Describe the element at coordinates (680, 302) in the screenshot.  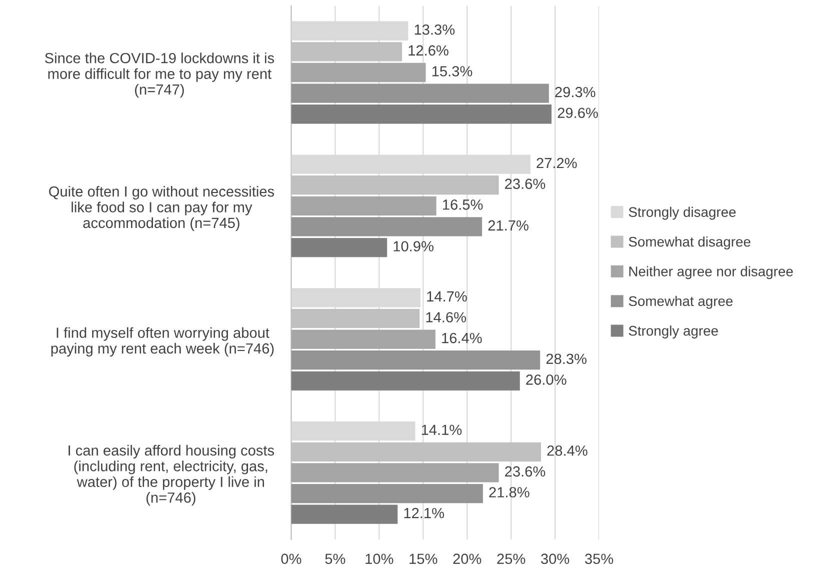
I see `legend-label: Somewhat agree` at that location.